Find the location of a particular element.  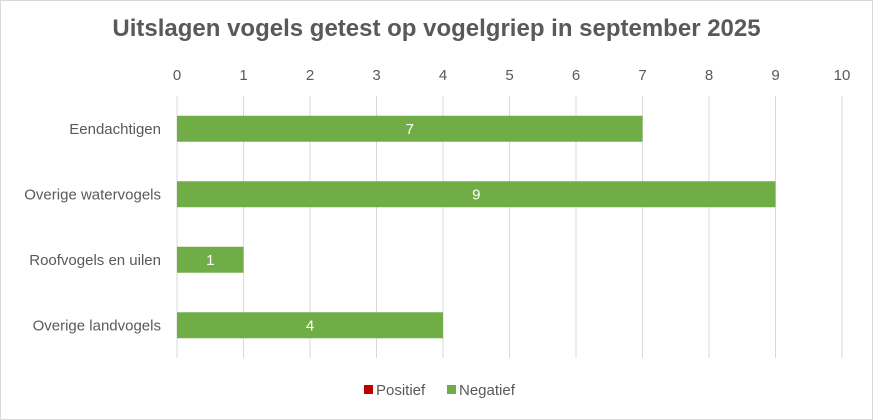

x-tick-label: 0 is located at coordinates (177, 75).